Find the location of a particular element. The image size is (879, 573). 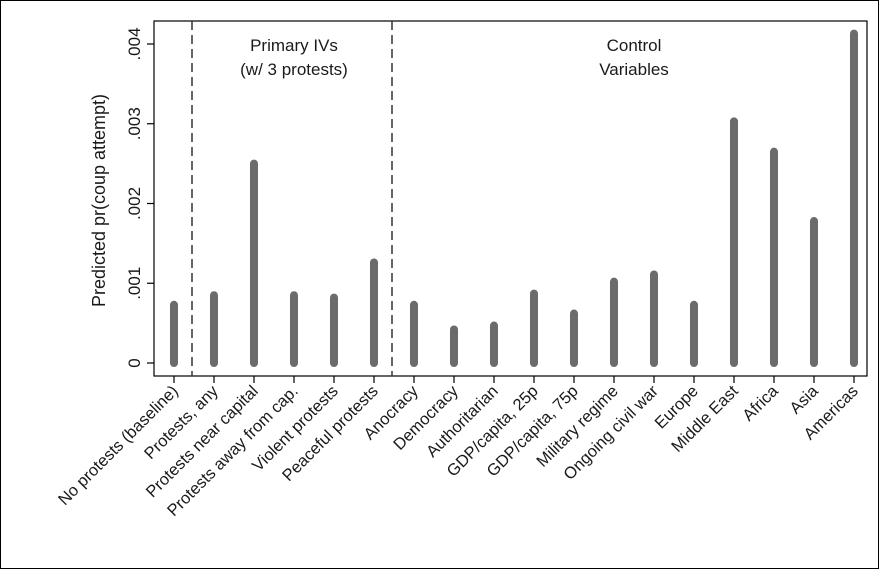

group-label: Primary IVs is located at coordinates (294, 45).